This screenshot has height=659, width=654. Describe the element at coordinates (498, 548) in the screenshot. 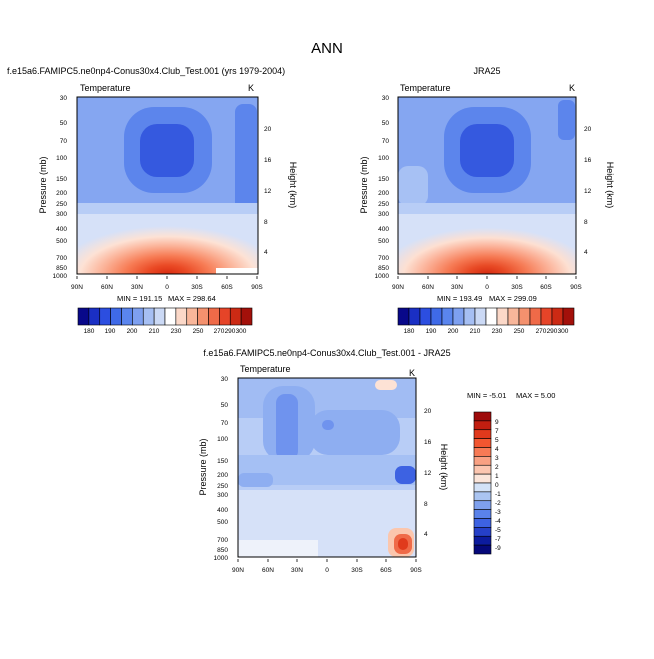

I see `colorbar-label: -9` at that location.